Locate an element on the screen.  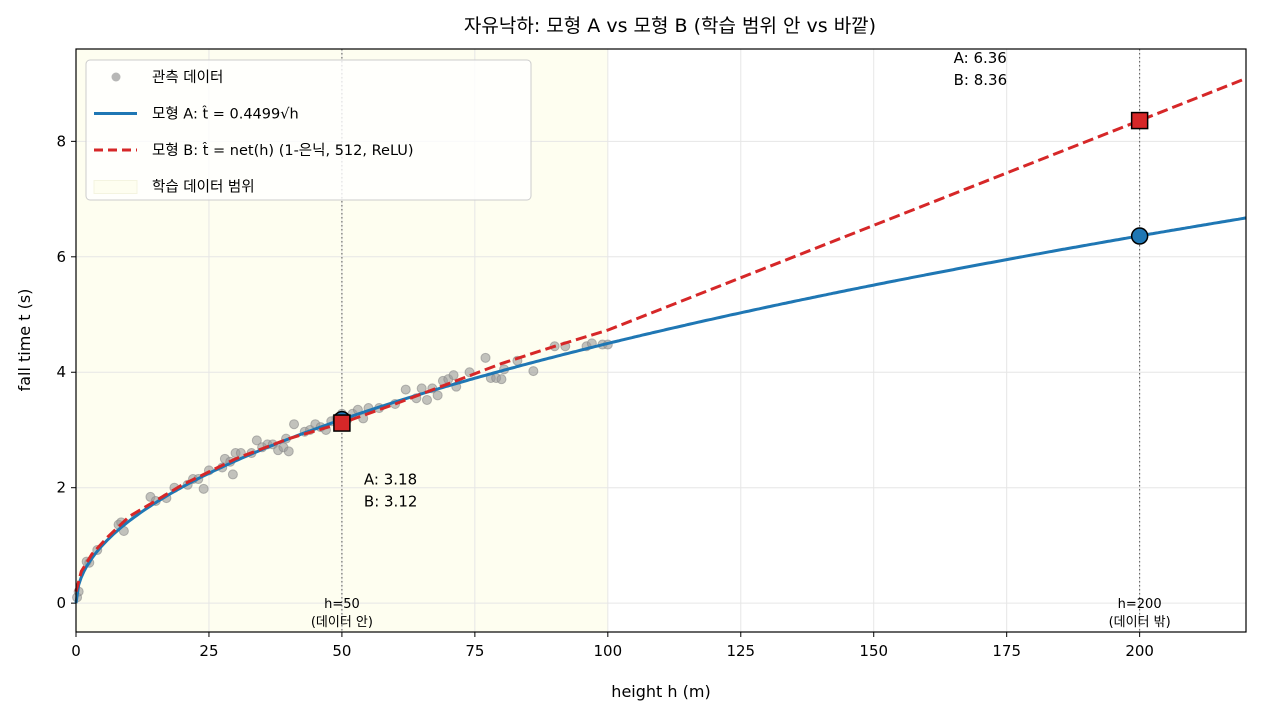
y-tick-label: 0 is located at coordinates (61, 603).